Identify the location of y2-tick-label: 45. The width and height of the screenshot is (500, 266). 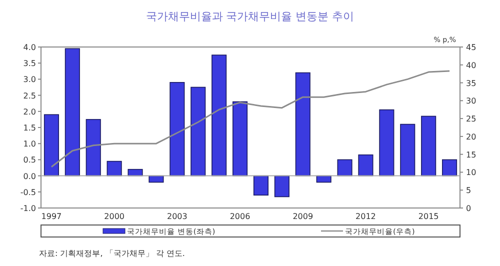
(471, 47).